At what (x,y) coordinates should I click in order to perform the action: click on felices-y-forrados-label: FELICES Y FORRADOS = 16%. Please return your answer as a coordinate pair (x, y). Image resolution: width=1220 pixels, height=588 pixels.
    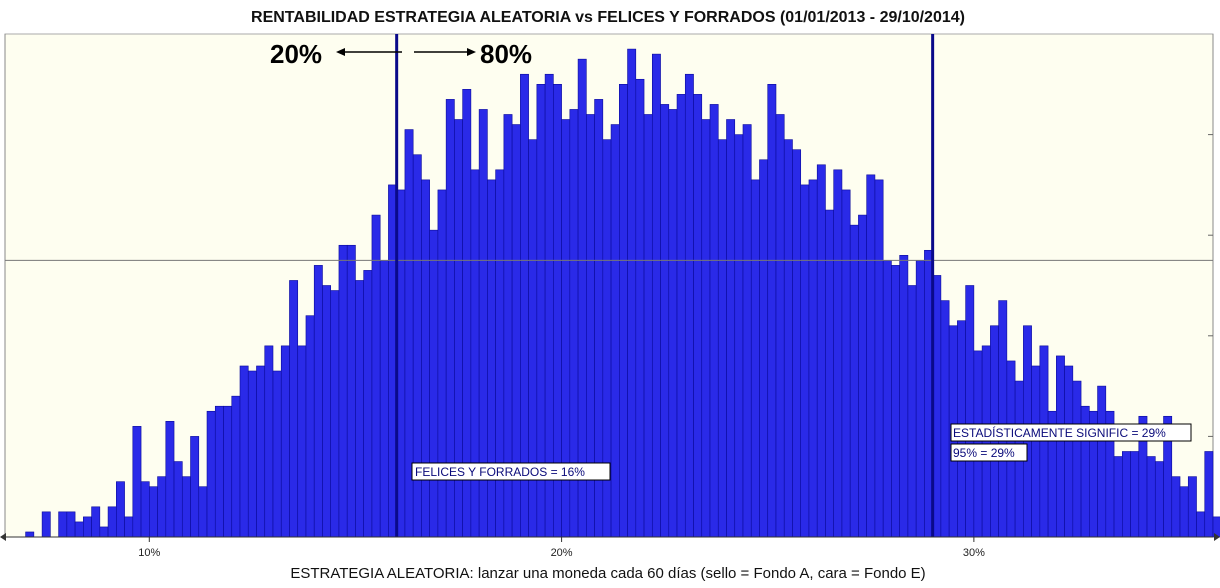
    Looking at the image, I should click on (500, 472).